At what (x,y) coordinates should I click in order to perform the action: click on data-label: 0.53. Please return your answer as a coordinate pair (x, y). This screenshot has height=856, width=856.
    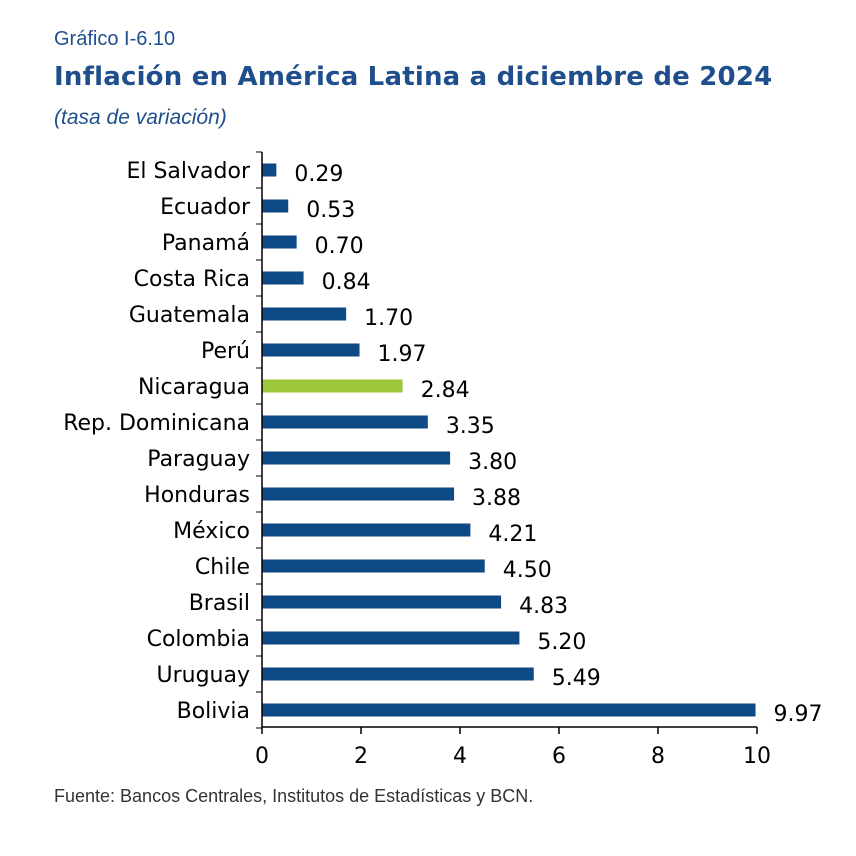
    Looking at the image, I should click on (330, 210).